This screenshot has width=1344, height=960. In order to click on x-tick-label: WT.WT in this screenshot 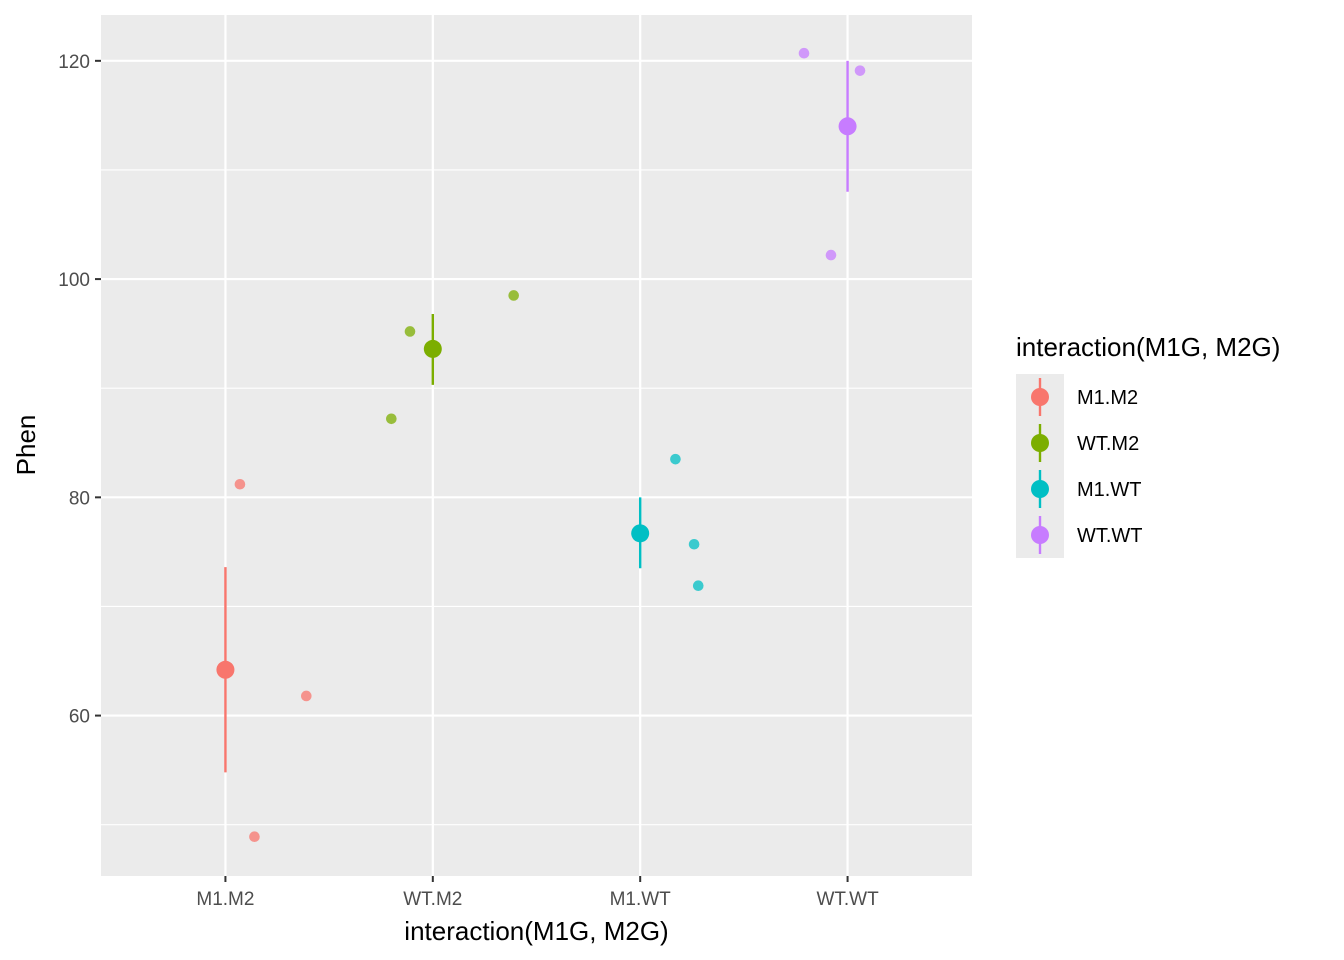, I will do `click(847, 899)`.